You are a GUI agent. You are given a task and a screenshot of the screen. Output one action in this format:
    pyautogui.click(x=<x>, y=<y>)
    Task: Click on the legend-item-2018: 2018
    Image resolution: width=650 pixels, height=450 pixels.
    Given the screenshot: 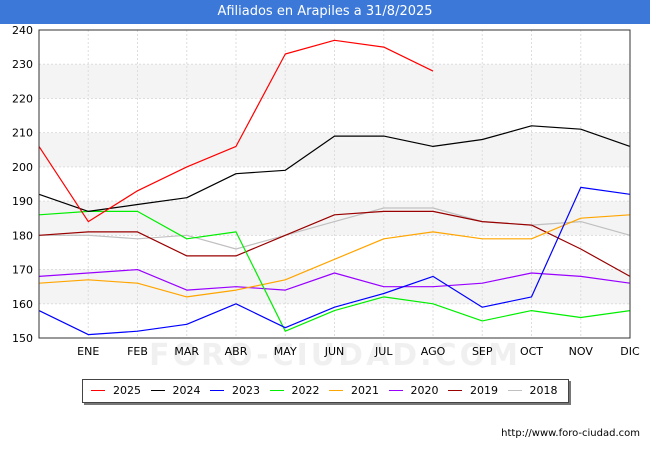 What is the action you would take?
    pyautogui.click(x=535, y=391)
    